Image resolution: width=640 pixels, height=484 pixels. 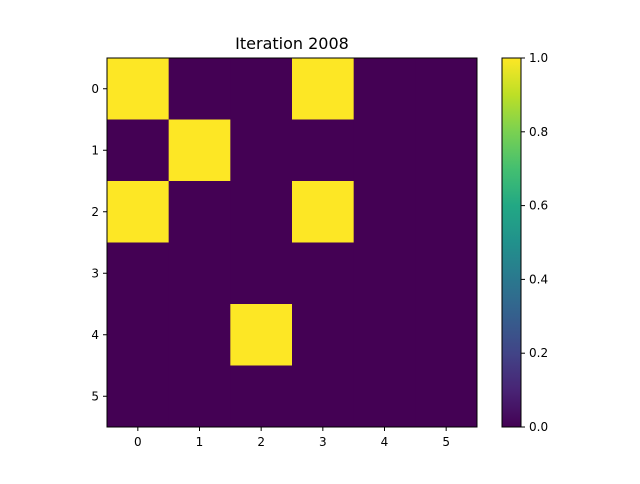 What do you see at coordinates (534, 242) in the screenshot?
I see `colorbar-axis: 0.0 0.2 0.4 0.6 0.8 1.0` at bounding box center [534, 242].